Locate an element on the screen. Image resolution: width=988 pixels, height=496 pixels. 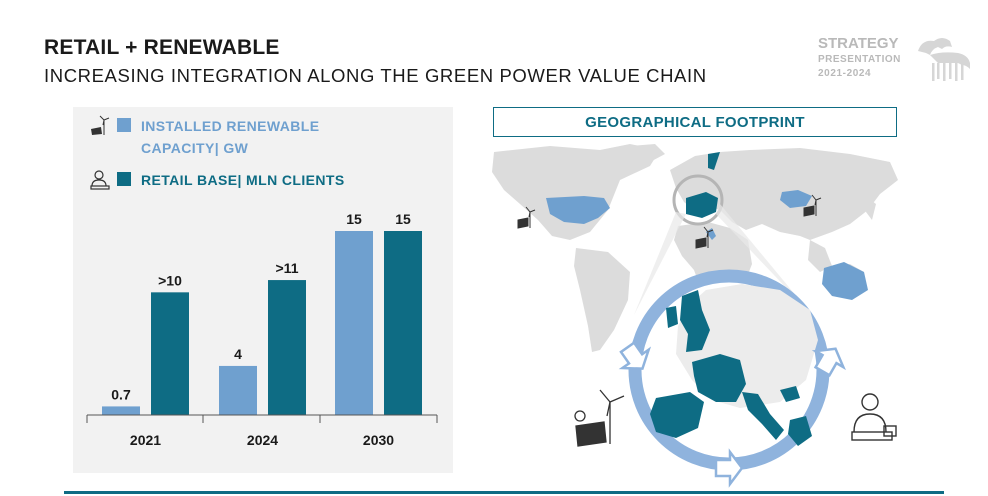
legend-item-capacity: INSTALLED RENEWABLE CAPACITY| GW is located at coordinates (204, 137).